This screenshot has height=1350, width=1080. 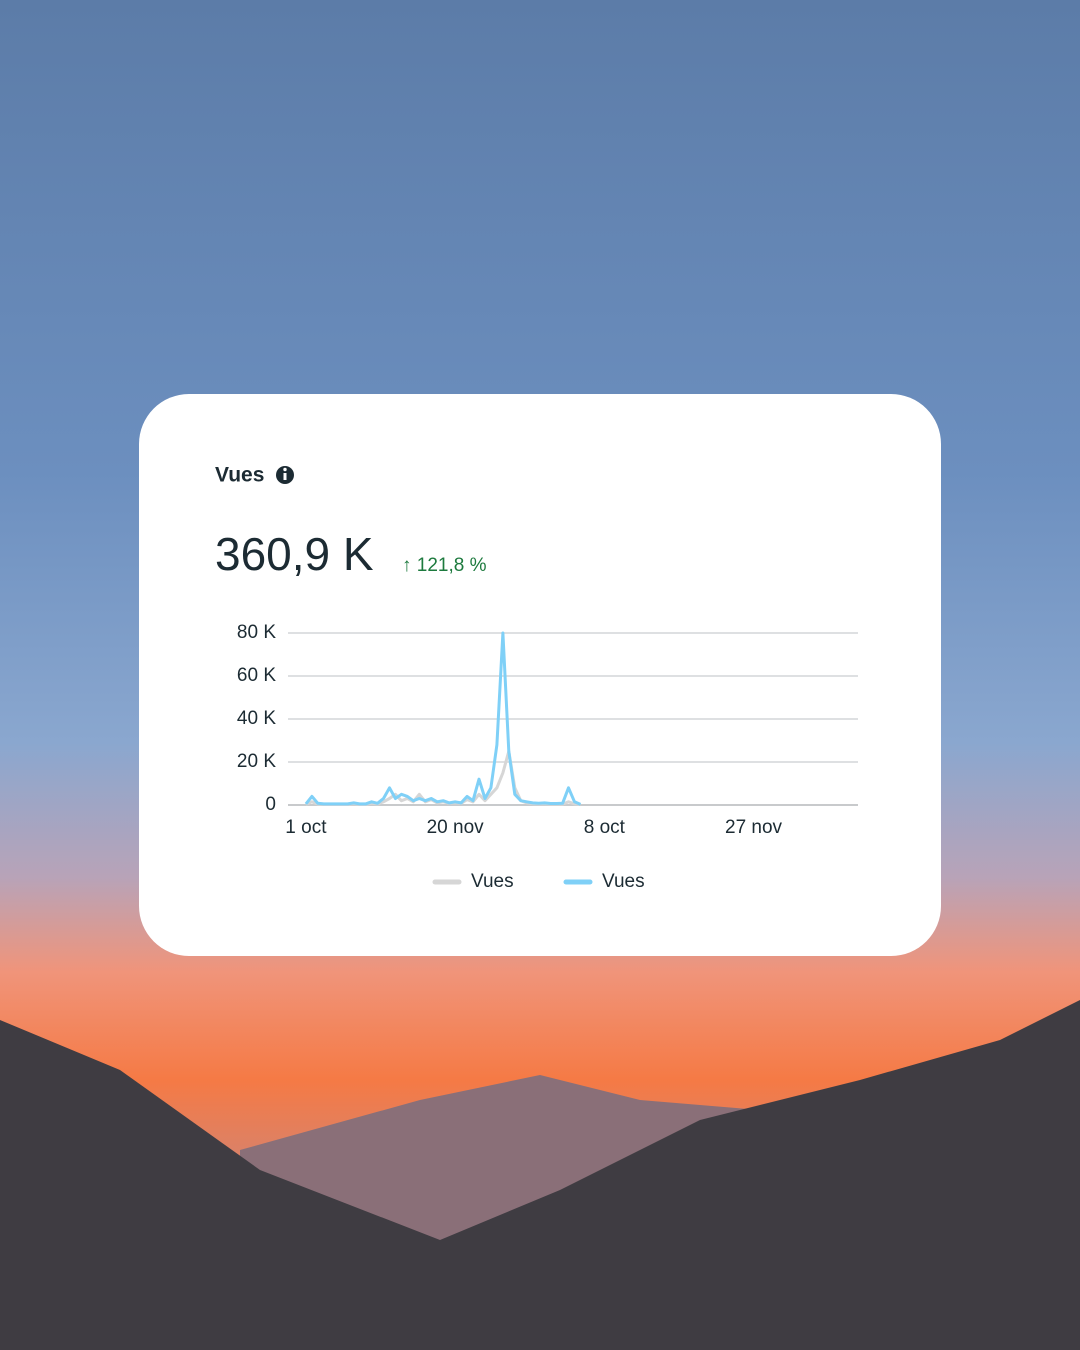 What do you see at coordinates (256, 718) in the screenshot?
I see `y-tick-label: 40 K` at bounding box center [256, 718].